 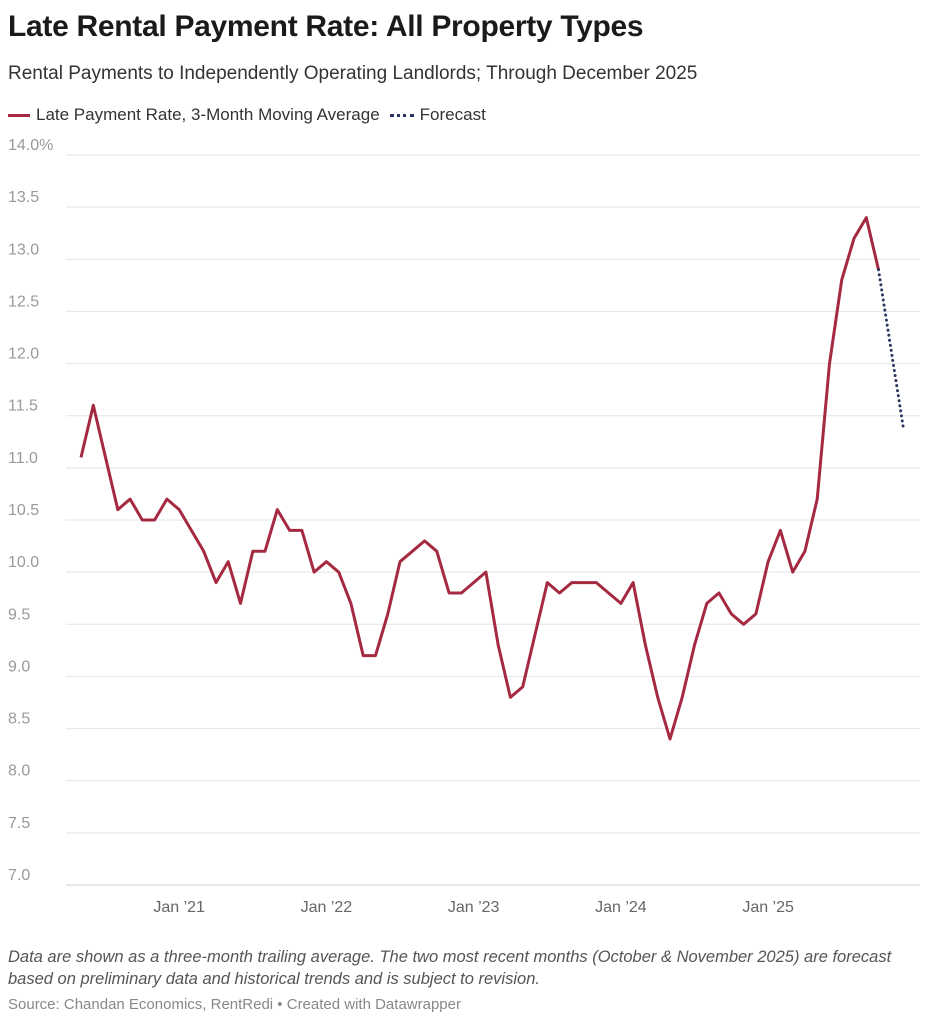 I want to click on legend-swatch-dotted, so click(x=401, y=115).